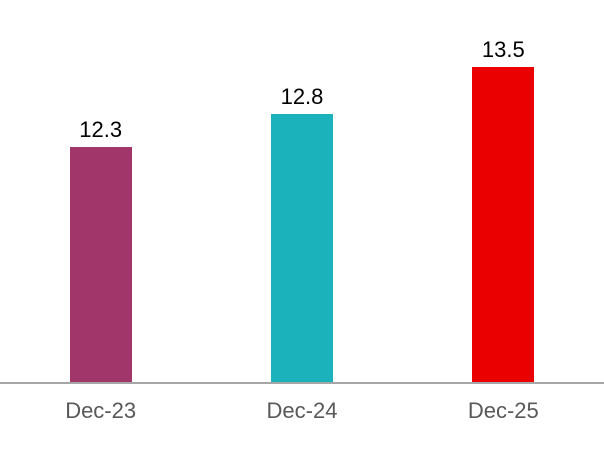 The image size is (604, 452). Describe the element at coordinates (302, 410) in the screenshot. I see `x-tick-label: Dec-24` at that location.